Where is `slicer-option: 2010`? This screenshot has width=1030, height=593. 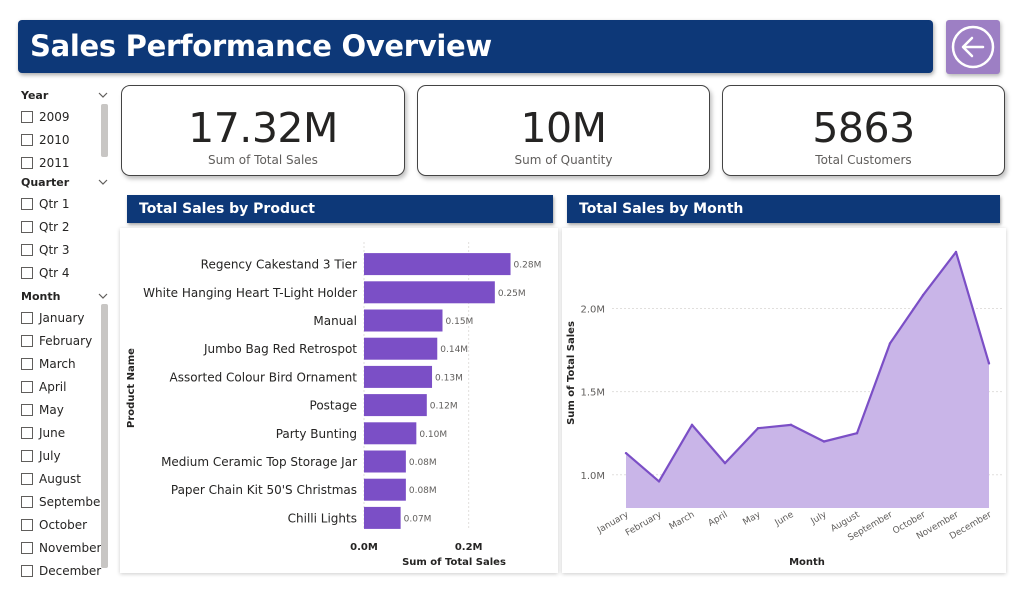
slicer-option: 2010 is located at coordinates (64, 139).